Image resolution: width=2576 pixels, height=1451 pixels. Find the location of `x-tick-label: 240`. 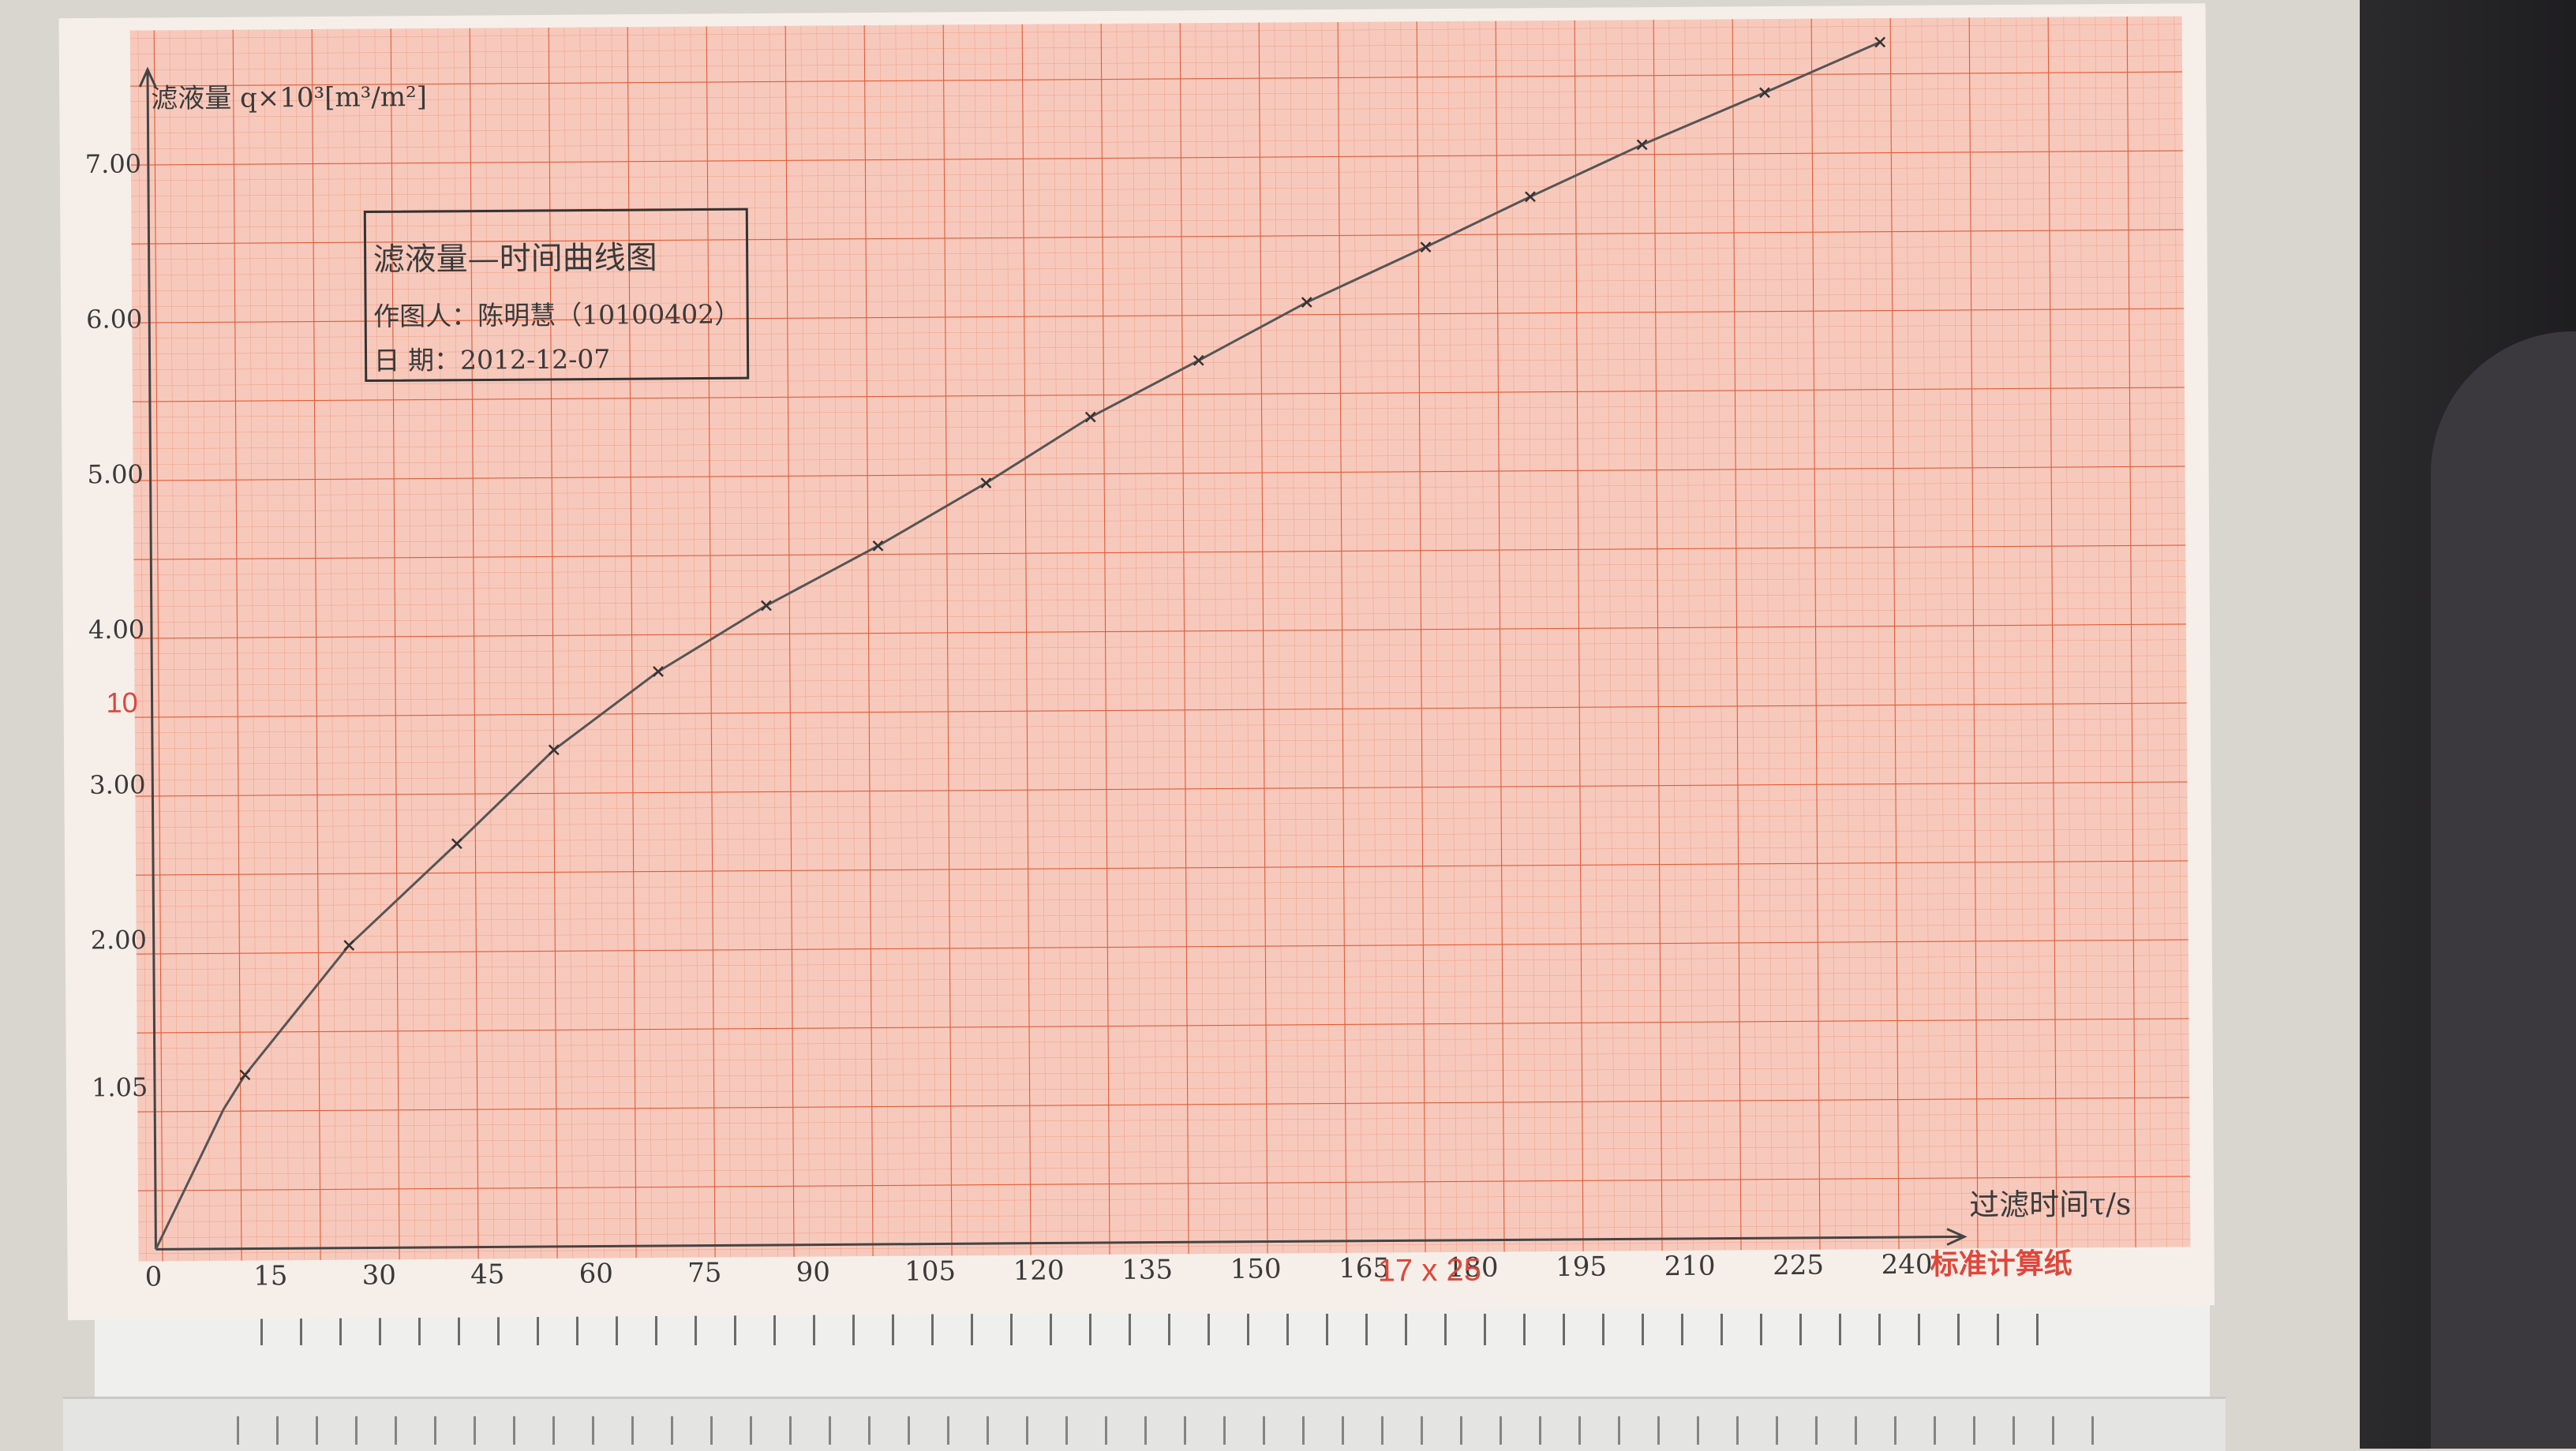

x-tick-label: 240 is located at coordinates (1906, 1265).